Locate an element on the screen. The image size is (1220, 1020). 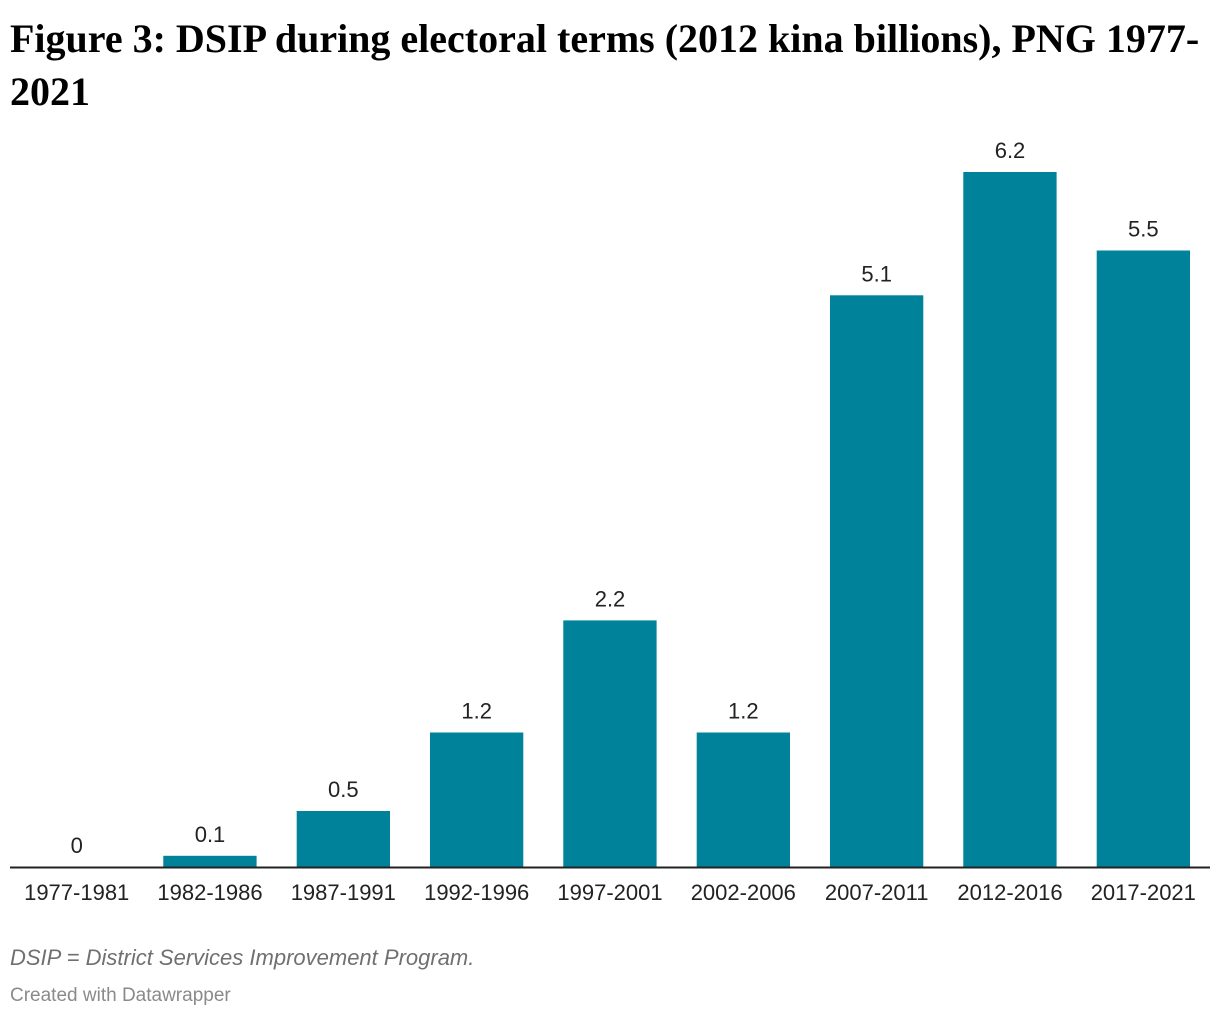
value-label: 0 is located at coordinates (77, 845).